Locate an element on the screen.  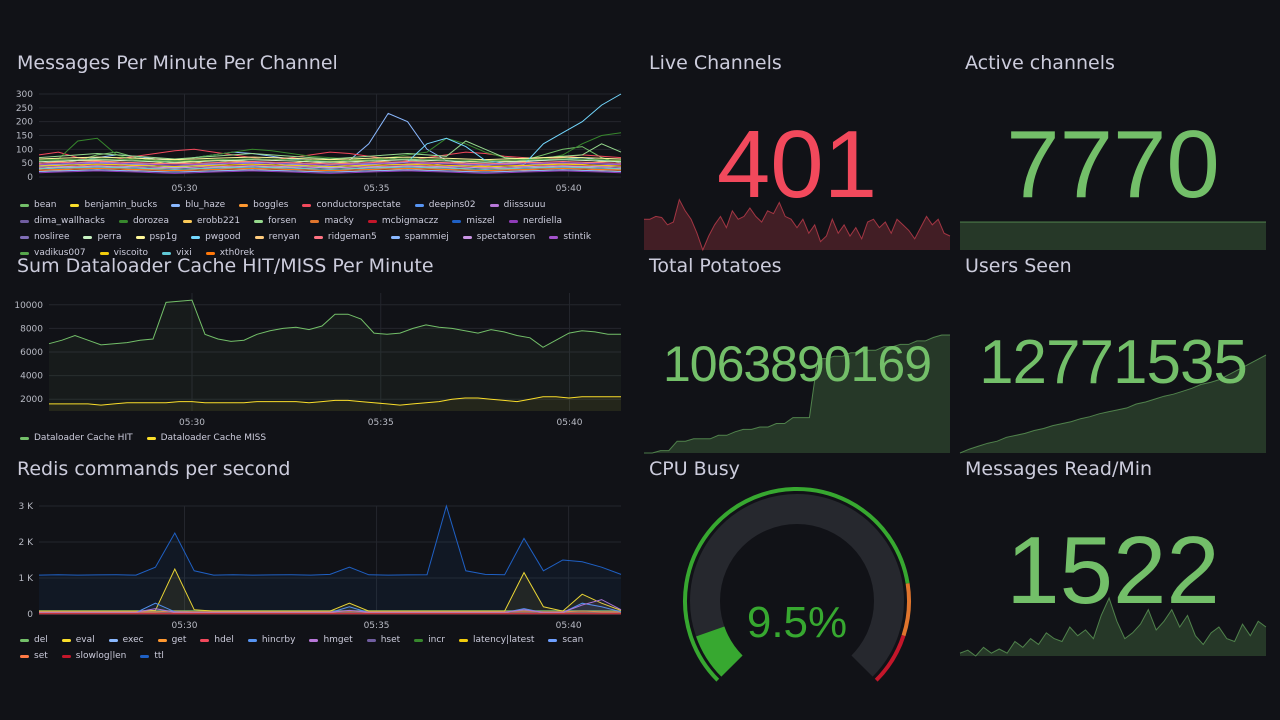
redis-chart: 3 K 2 K 1 K 0 05:30 05:35 05:40 is located at coordinates (322, 569).